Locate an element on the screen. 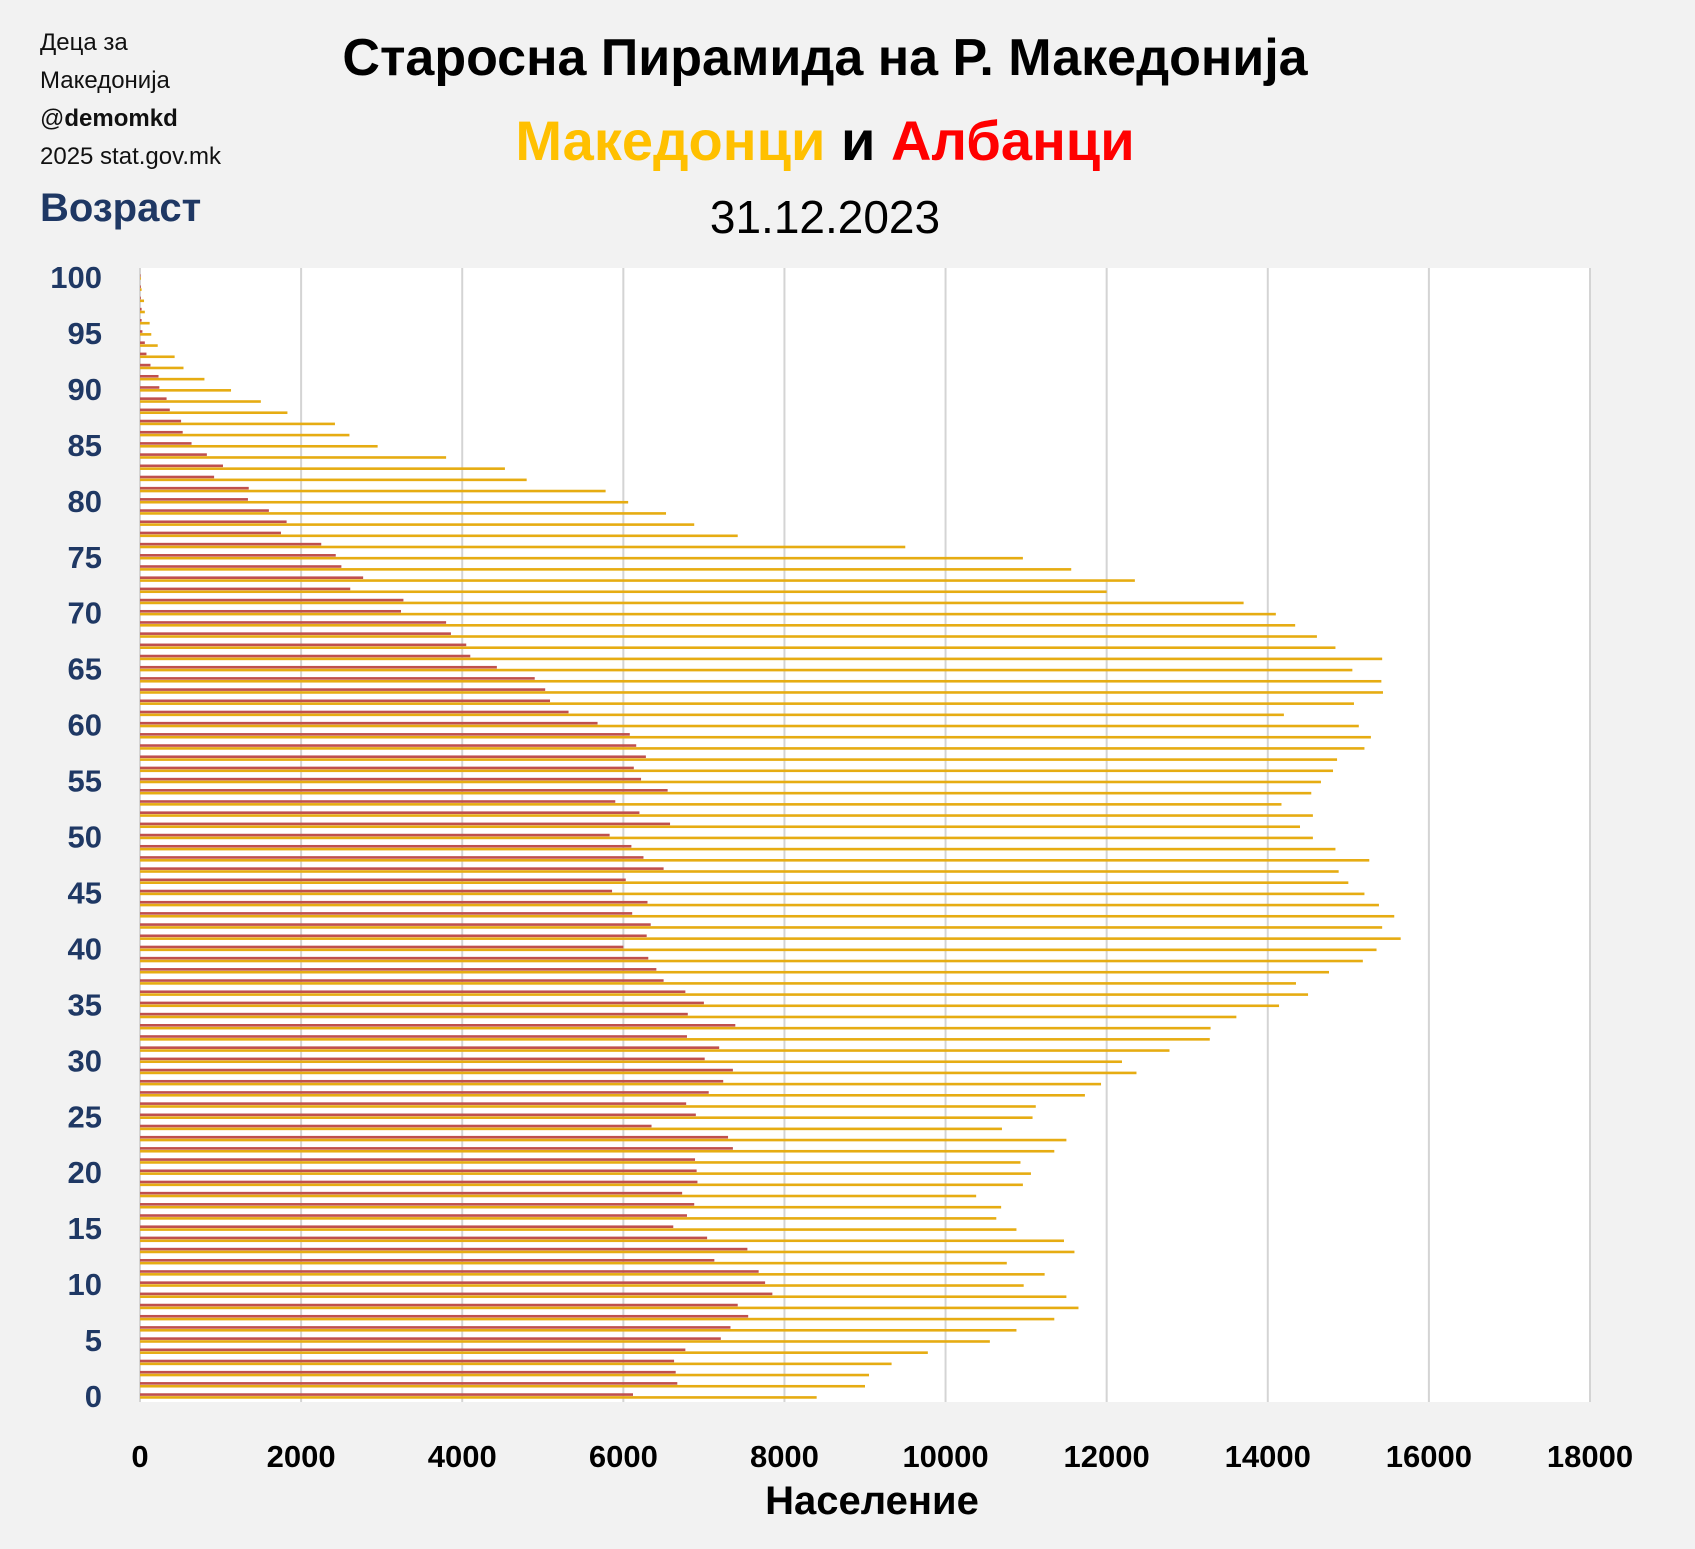 The height and width of the screenshot is (1549, 1695). credit-handle-name: demomkd is located at coordinates (121, 118).